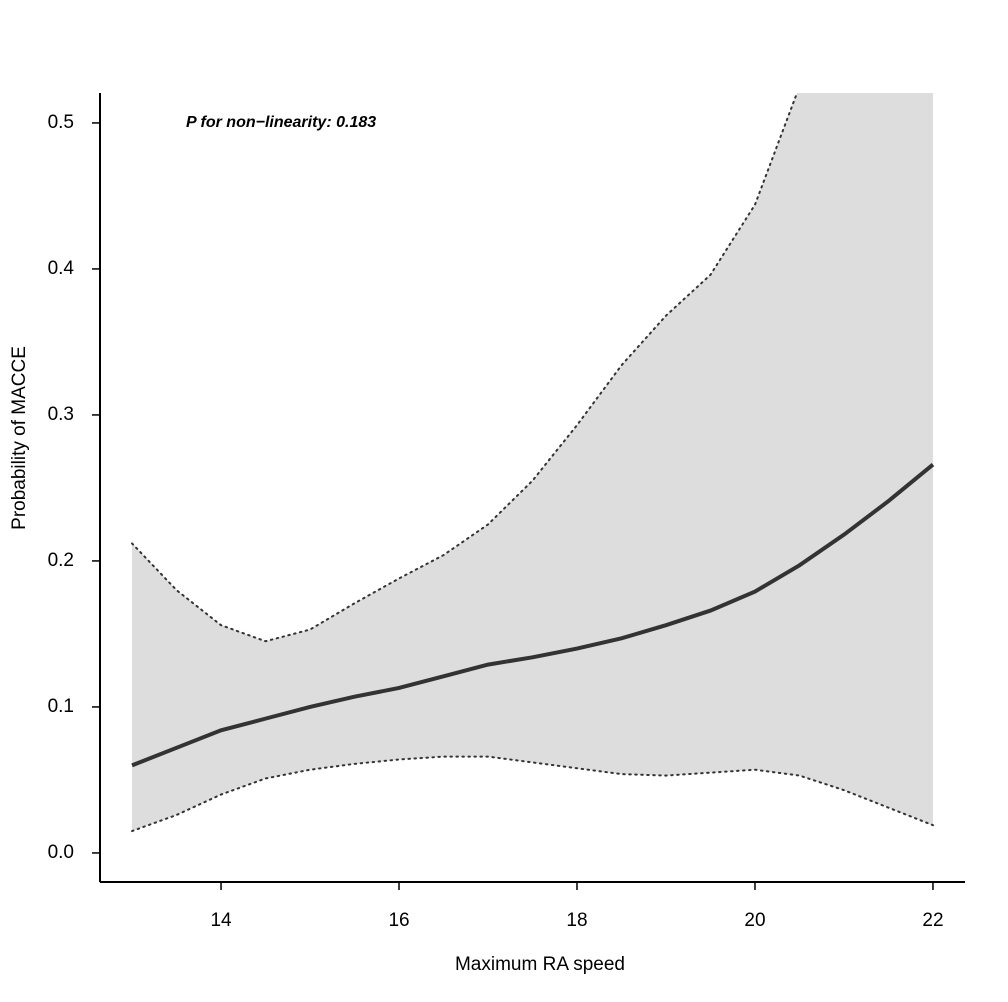  Describe the element at coordinates (61, 268) in the screenshot. I see `y-tick-label: 0.4` at that location.